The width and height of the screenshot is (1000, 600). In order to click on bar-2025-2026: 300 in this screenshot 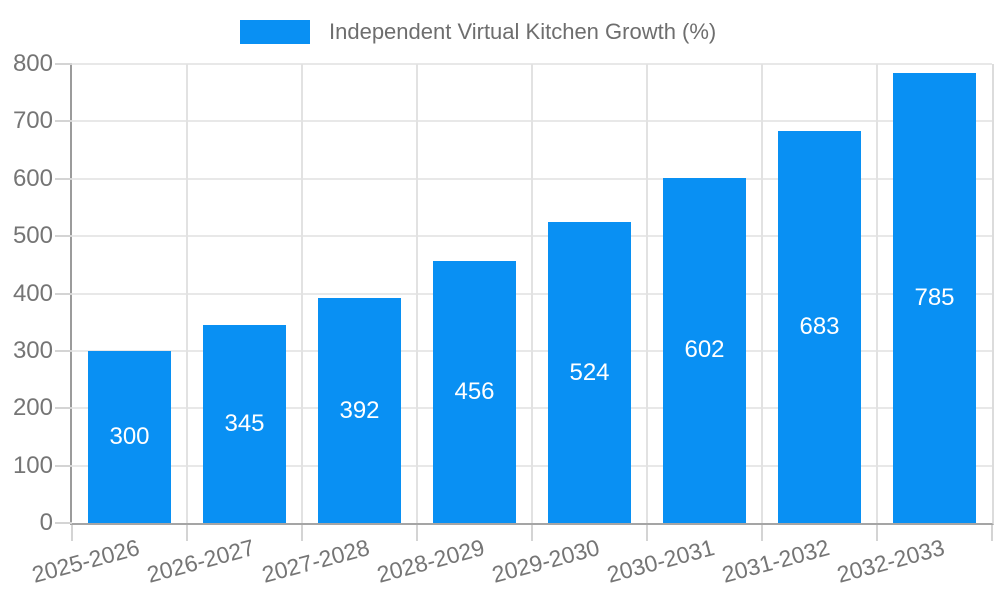, I will do `click(129, 436)`.